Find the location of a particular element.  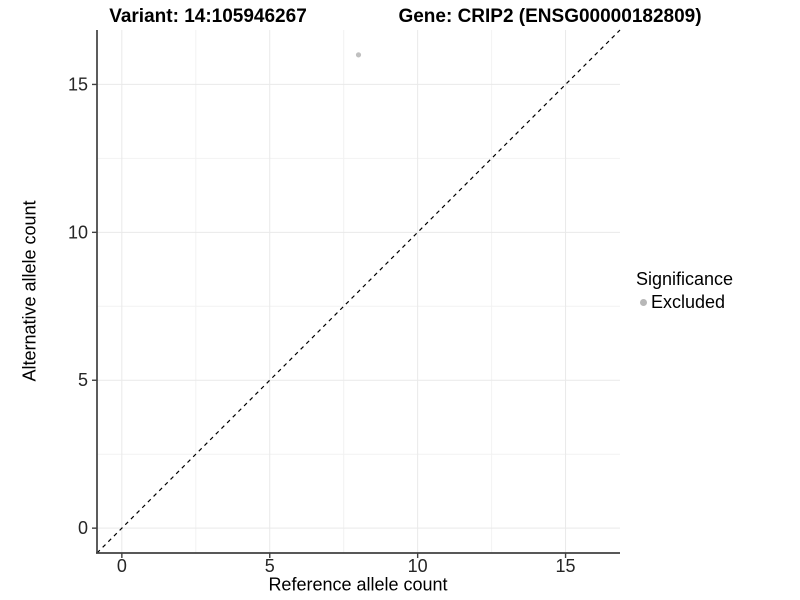

y-tick-label: 15 is located at coordinates (78, 84).